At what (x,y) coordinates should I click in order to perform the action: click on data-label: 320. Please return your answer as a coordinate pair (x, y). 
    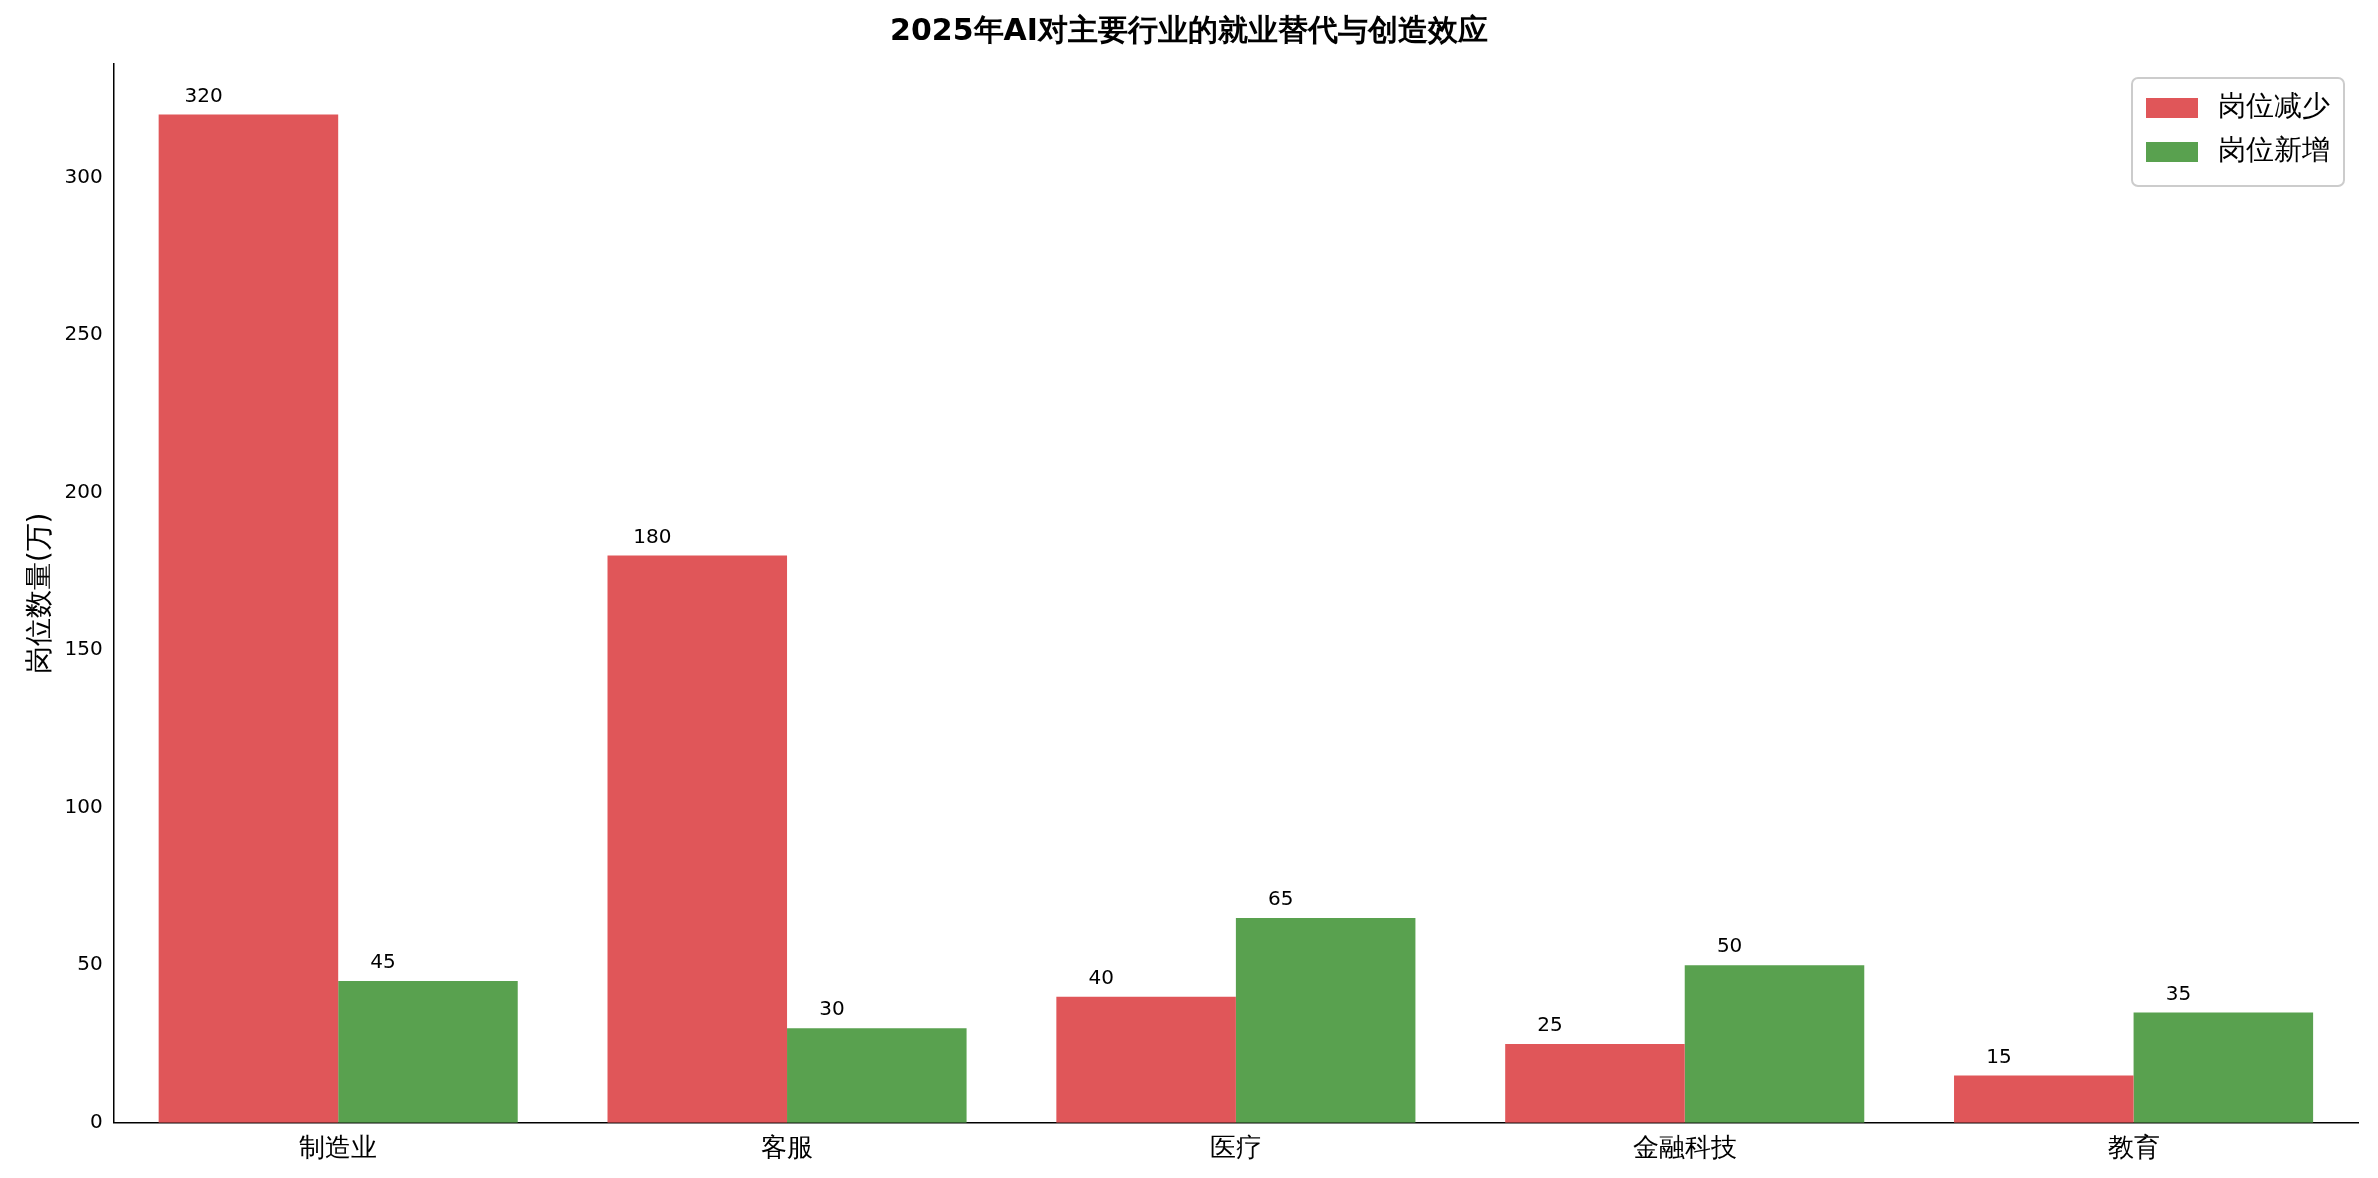
    Looking at the image, I should click on (203, 94).